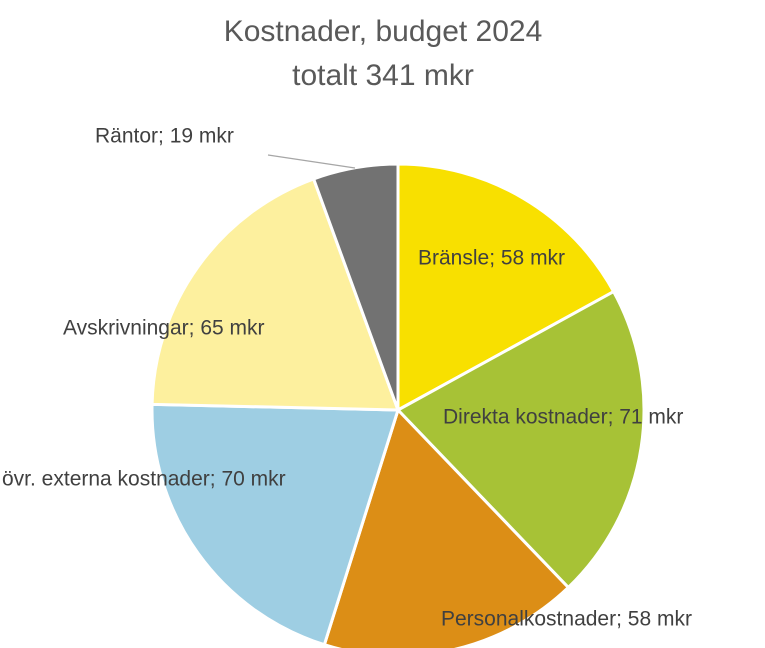 The height and width of the screenshot is (648, 765). Describe the element at coordinates (144, 479) in the screenshot. I see `data-label: övr. externa kostnader; 70 mkr` at that location.